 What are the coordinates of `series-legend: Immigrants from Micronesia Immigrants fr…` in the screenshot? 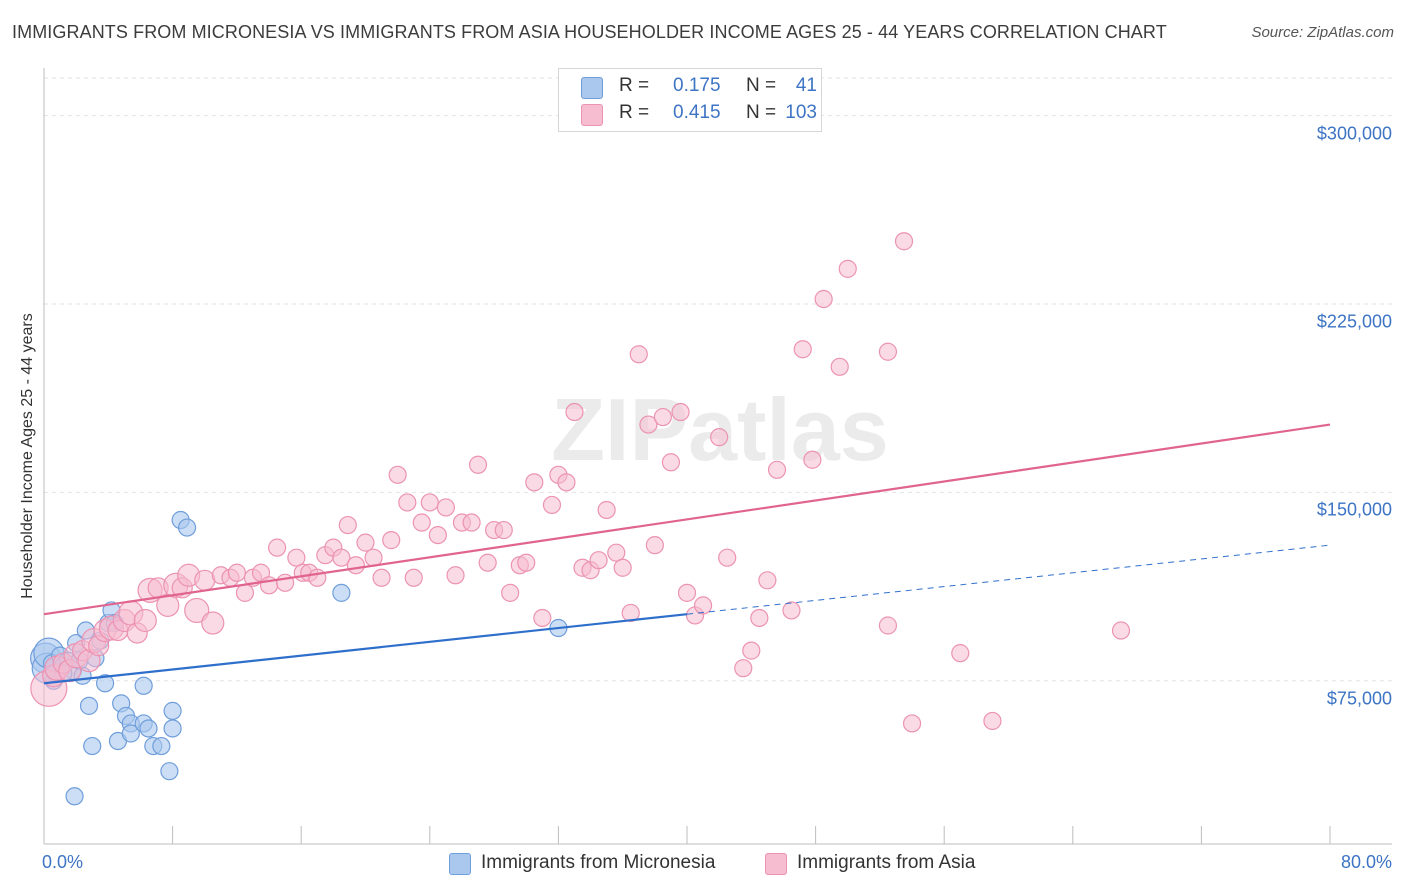 It's located at (703, 865).